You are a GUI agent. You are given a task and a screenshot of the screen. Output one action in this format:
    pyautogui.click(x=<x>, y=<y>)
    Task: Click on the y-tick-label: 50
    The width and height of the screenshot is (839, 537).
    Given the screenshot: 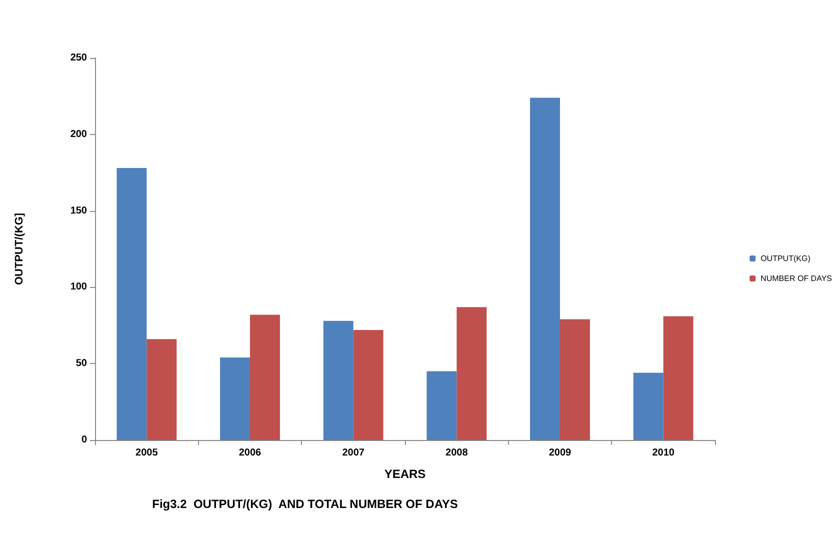 What is the action you would take?
    pyautogui.click(x=82, y=364)
    